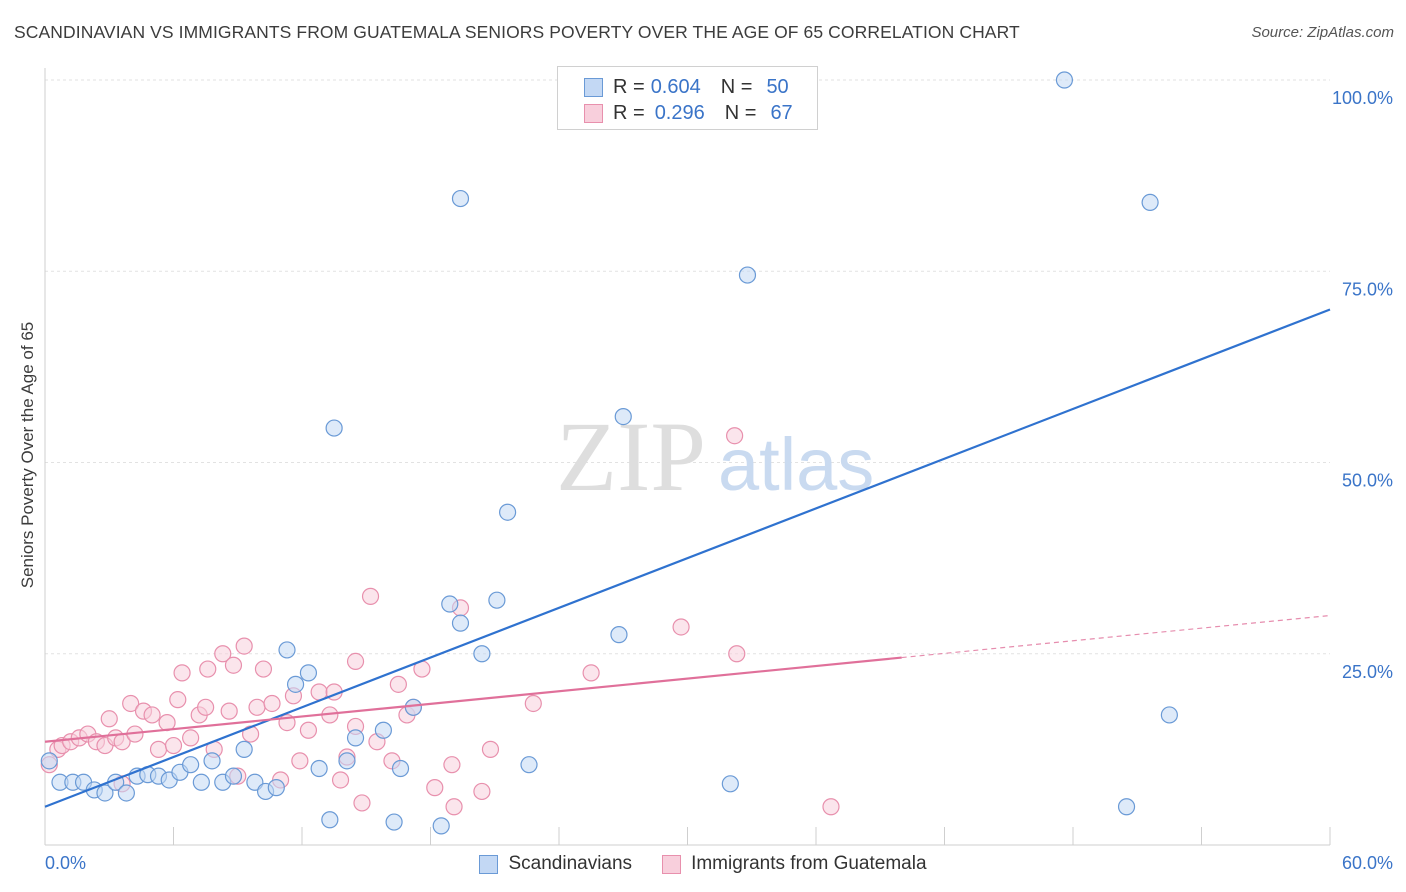 This screenshot has height=892, width=1406. What do you see at coordinates (473, 699) in the screenshot?
I see `pink-trend-line` at bounding box center [473, 699].